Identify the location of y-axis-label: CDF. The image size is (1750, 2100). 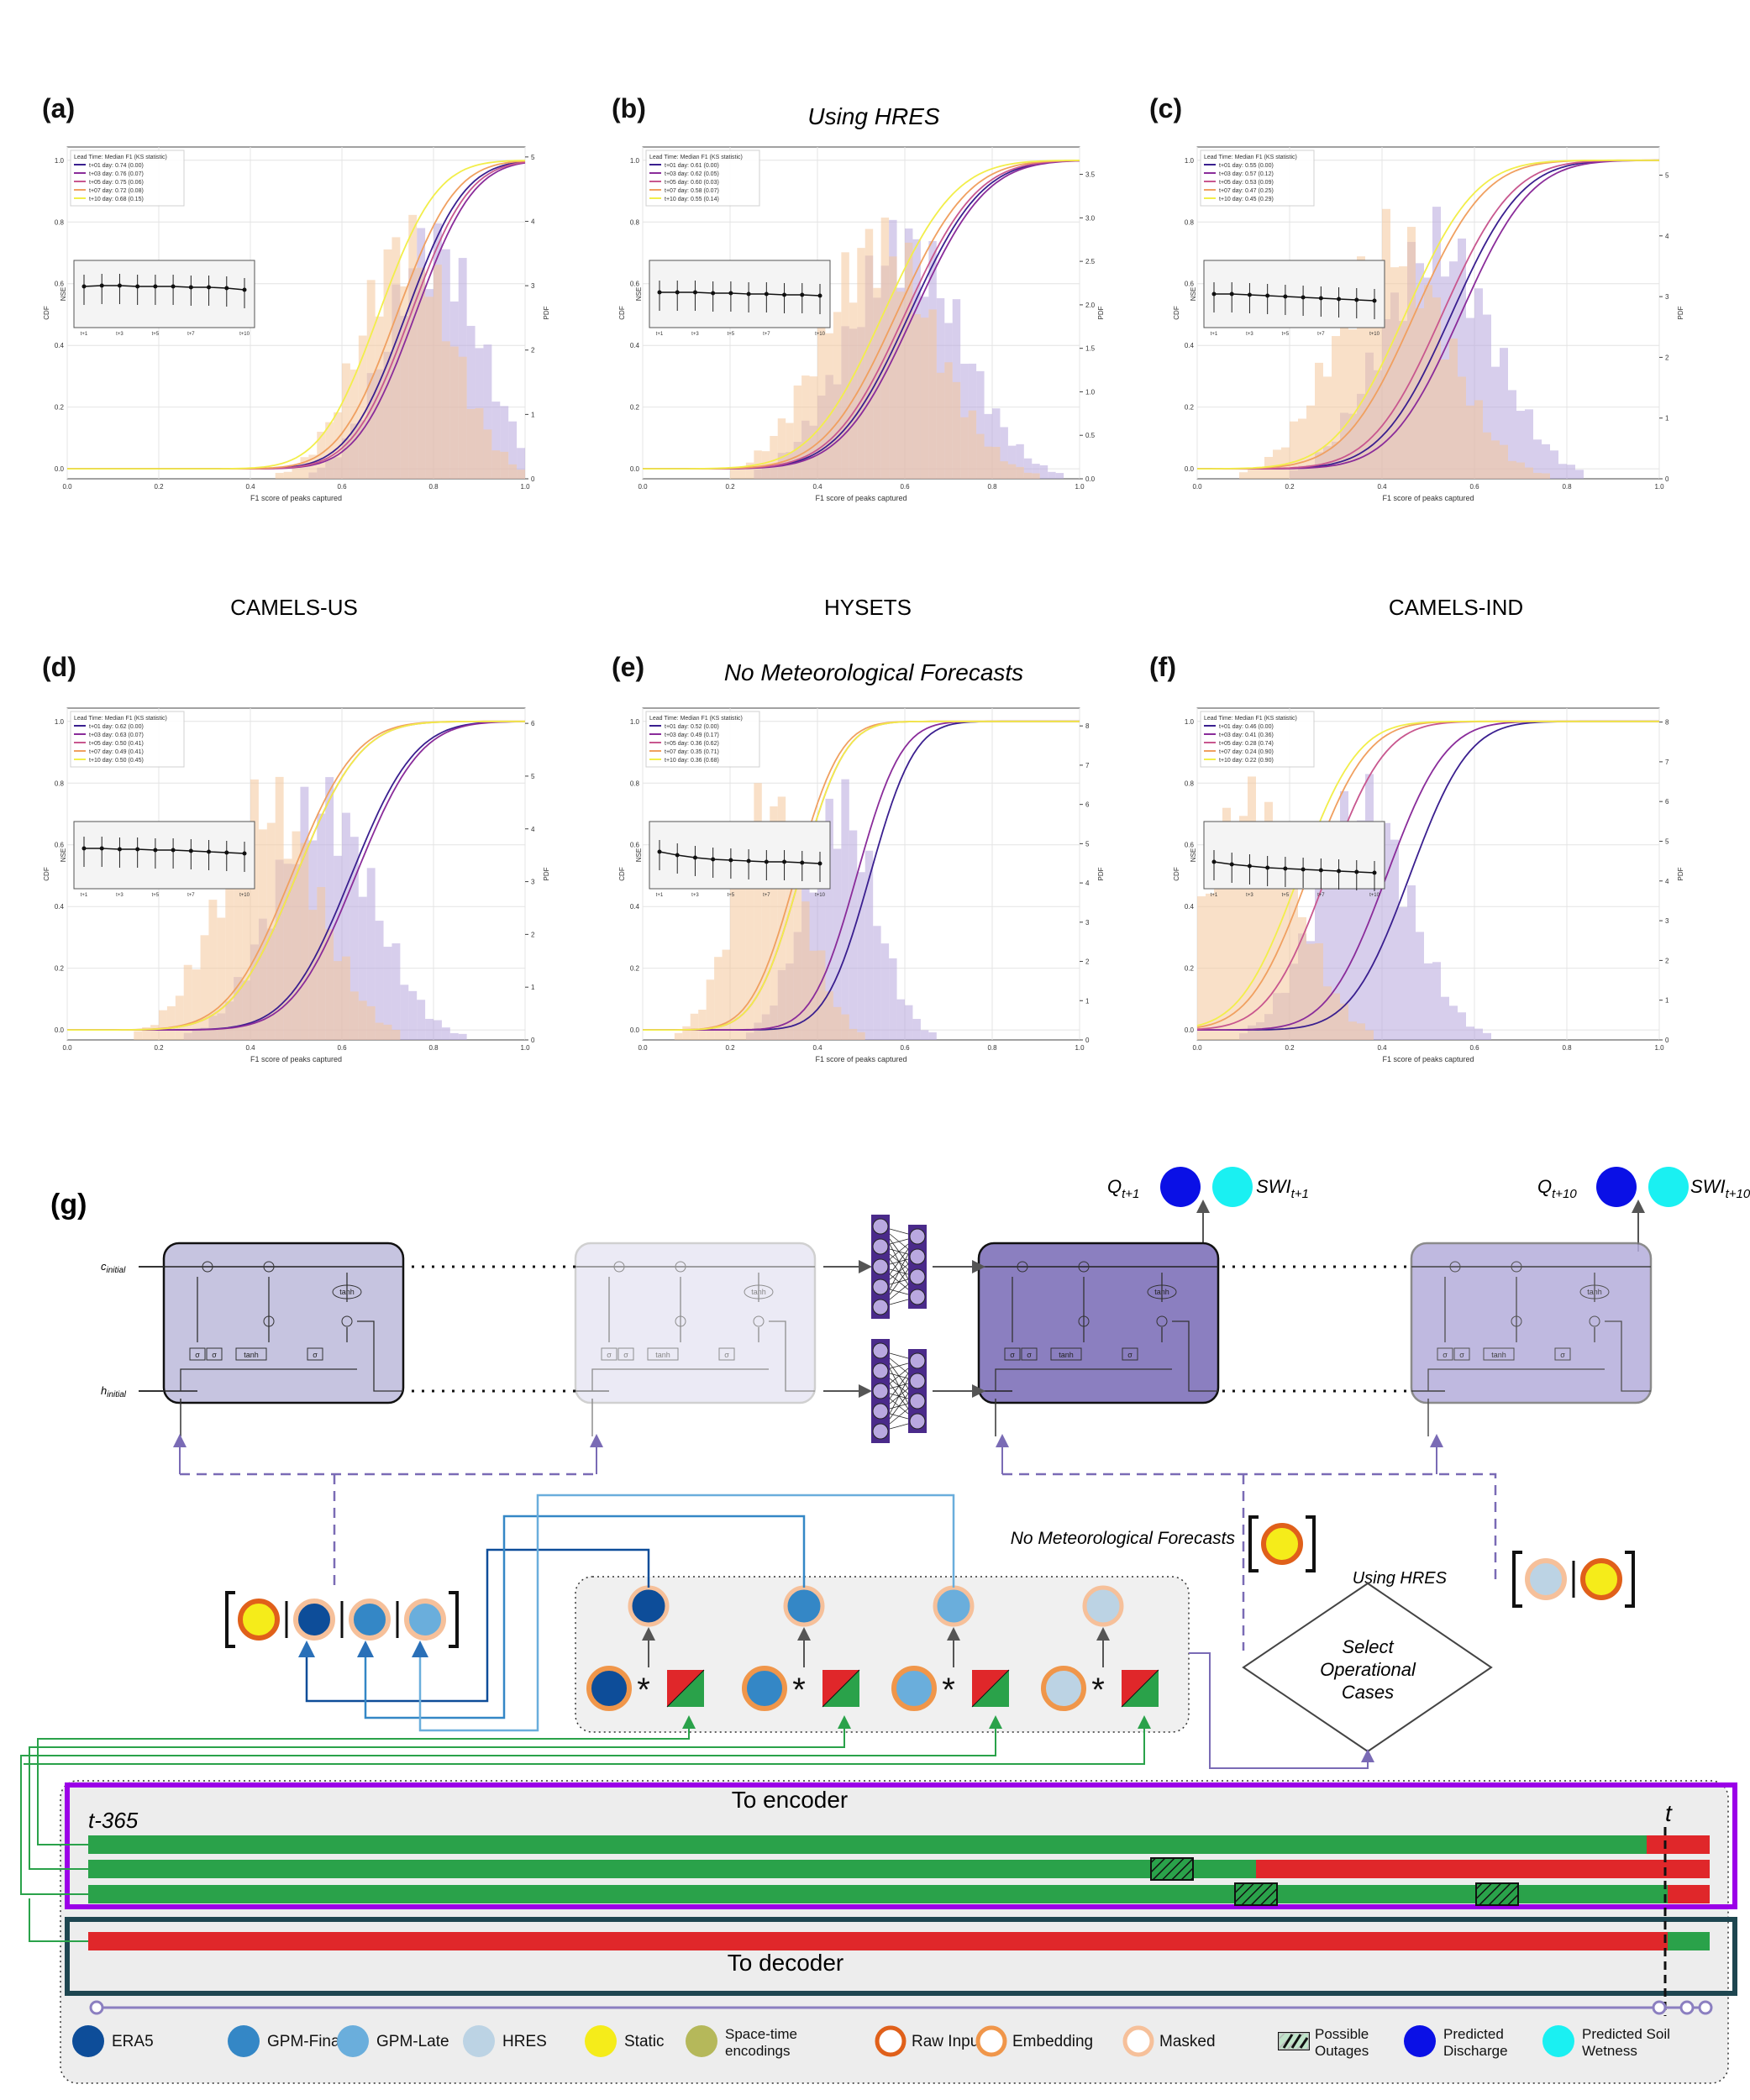
(622, 313).